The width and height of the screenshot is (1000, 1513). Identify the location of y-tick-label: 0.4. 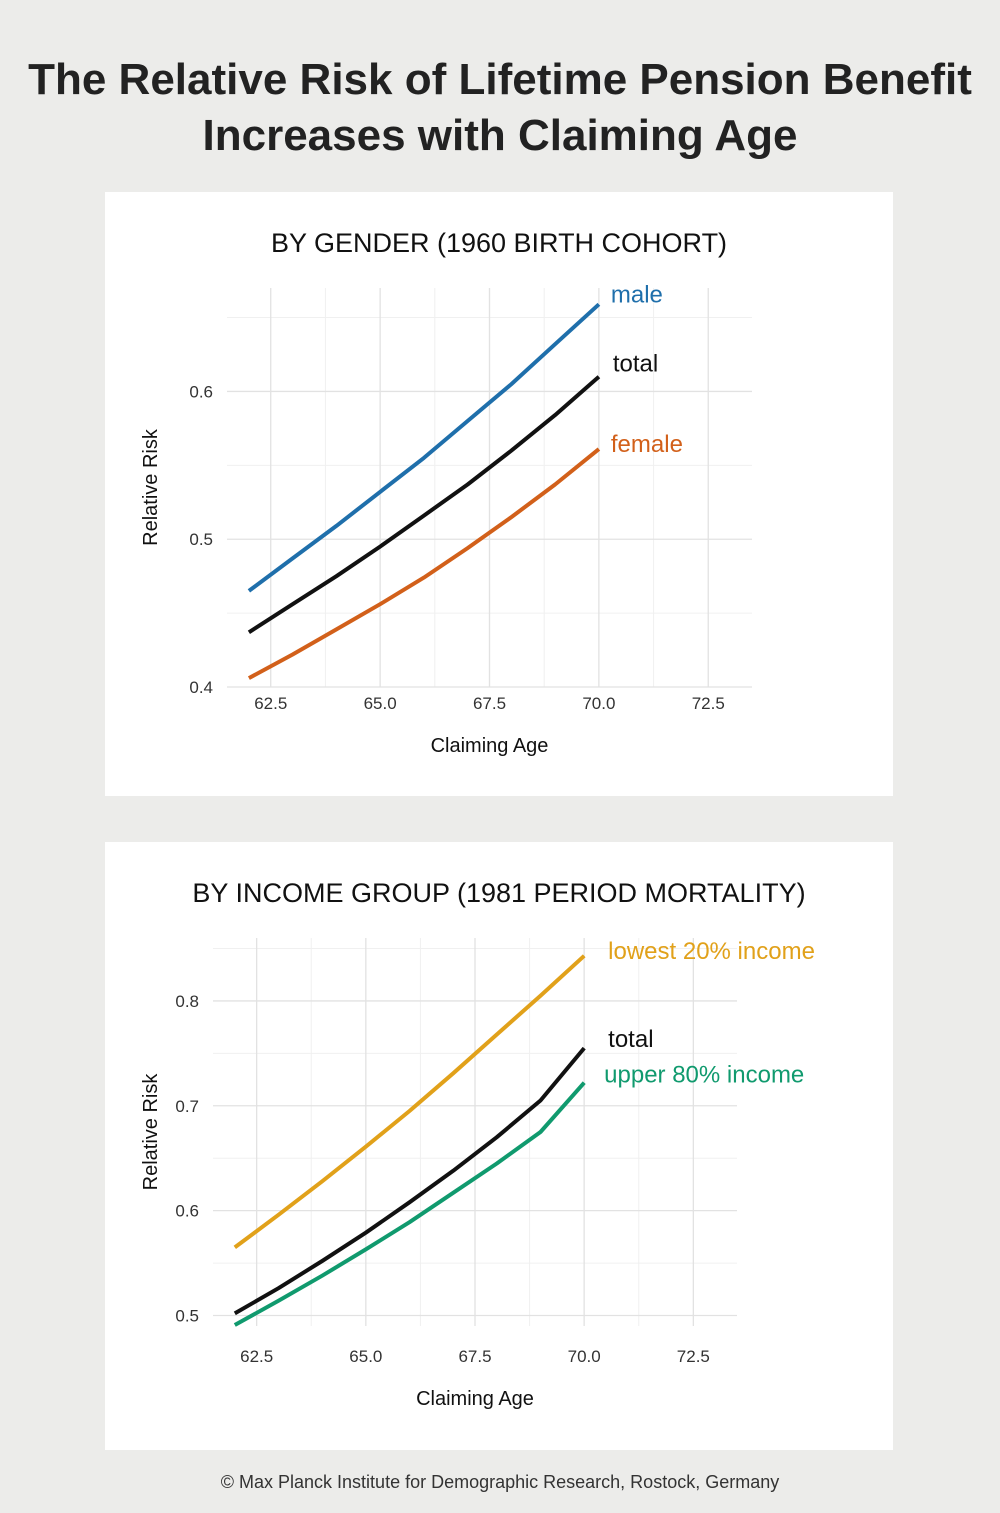
(201, 687).